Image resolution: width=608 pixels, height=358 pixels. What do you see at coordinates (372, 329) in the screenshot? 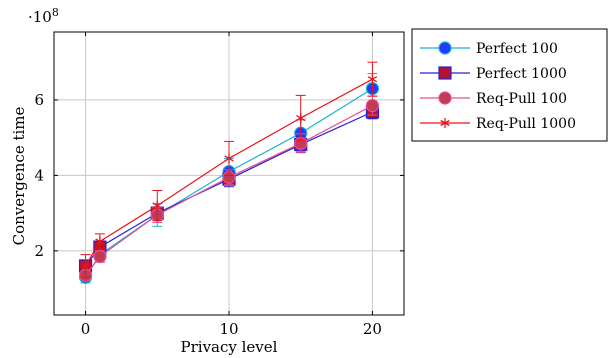
I see `x-tick-label: 20` at bounding box center [372, 329].